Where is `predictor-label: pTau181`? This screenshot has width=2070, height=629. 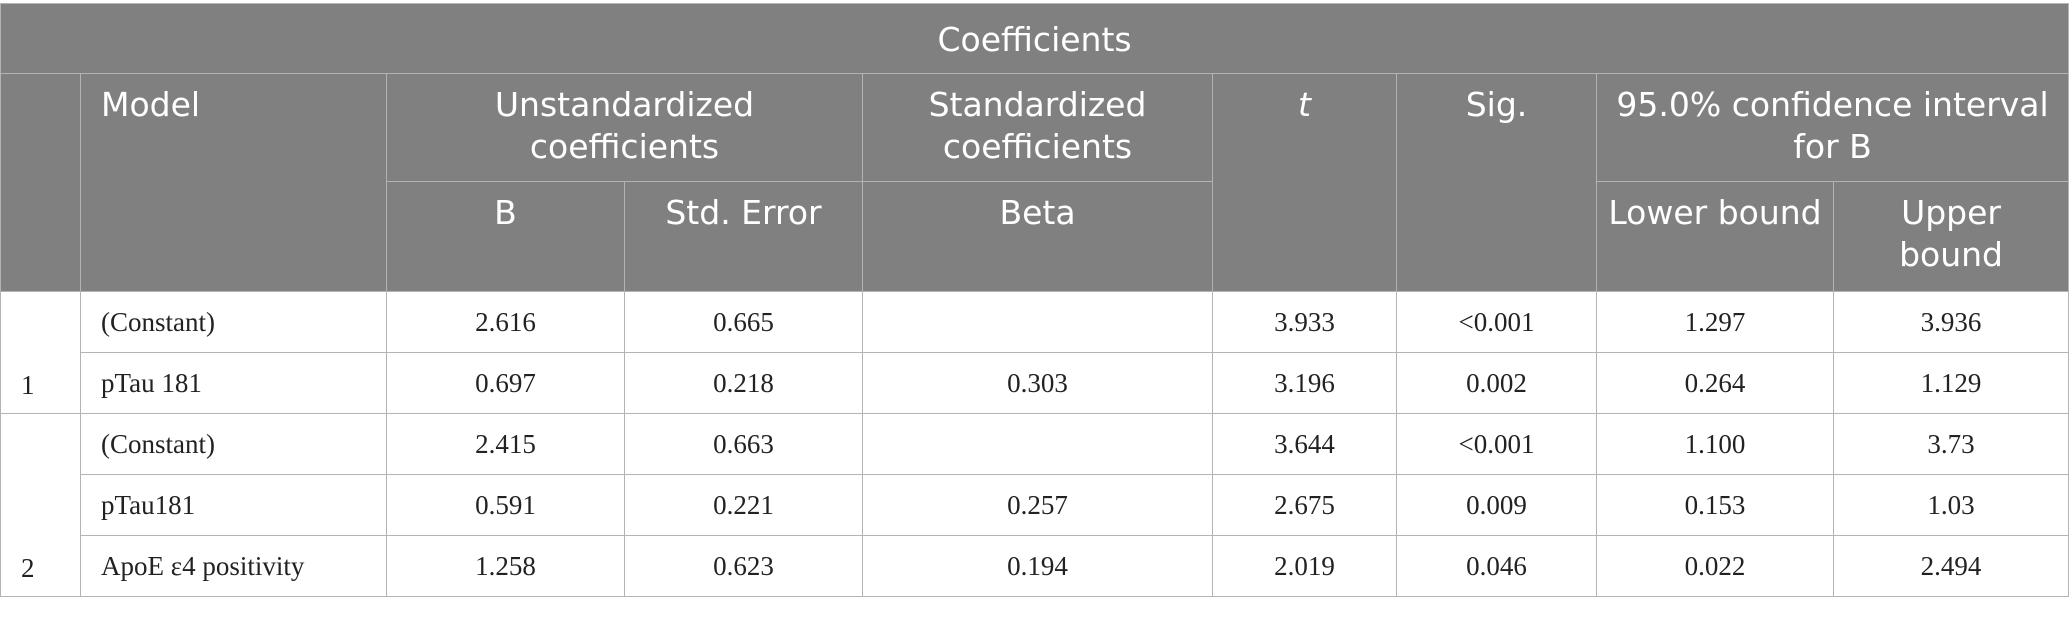
predictor-label: pTau181 is located at coordinates (233, 505).